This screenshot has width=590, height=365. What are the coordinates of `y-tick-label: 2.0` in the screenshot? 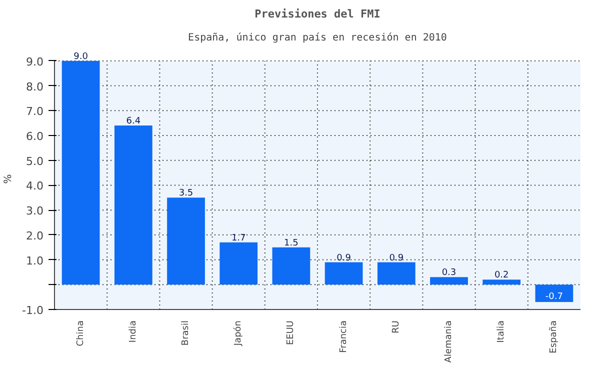 It's located at (35, 235).